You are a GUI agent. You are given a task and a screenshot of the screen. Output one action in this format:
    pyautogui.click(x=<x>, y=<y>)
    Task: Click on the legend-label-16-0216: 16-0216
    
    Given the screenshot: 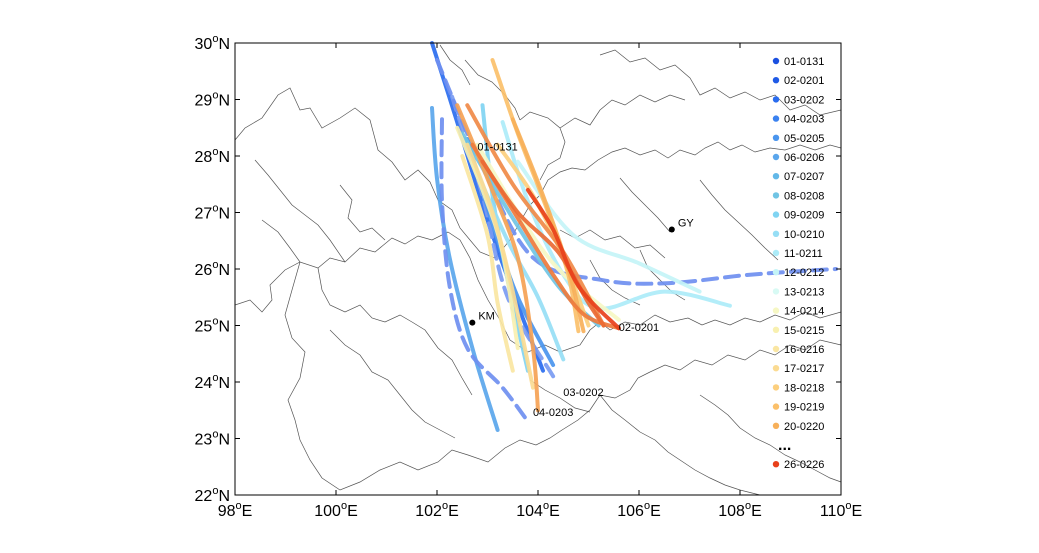 What is the action you would take?
    pyautogui.click(x=804, y=350)
    